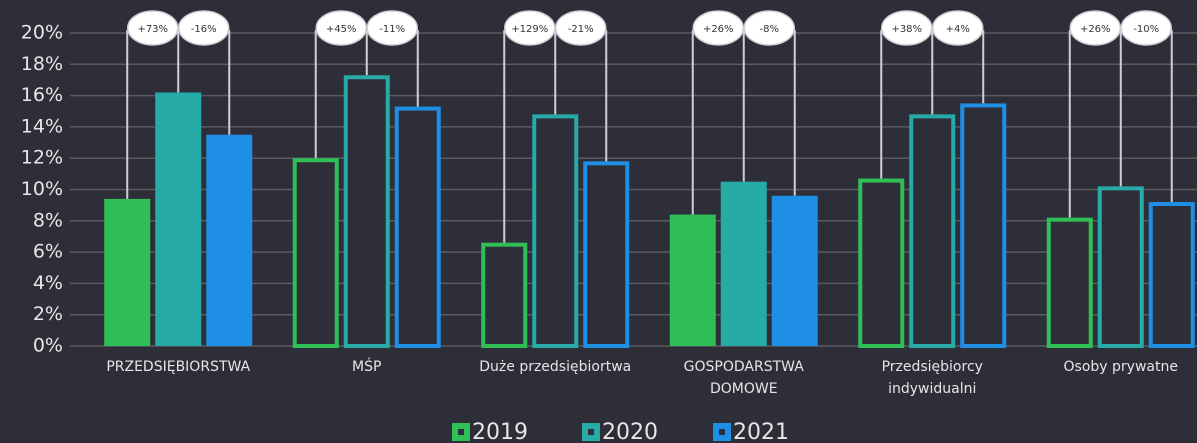 The image size is (1197, 443). I want to click on legend-label: 2021, so click(761, 431).